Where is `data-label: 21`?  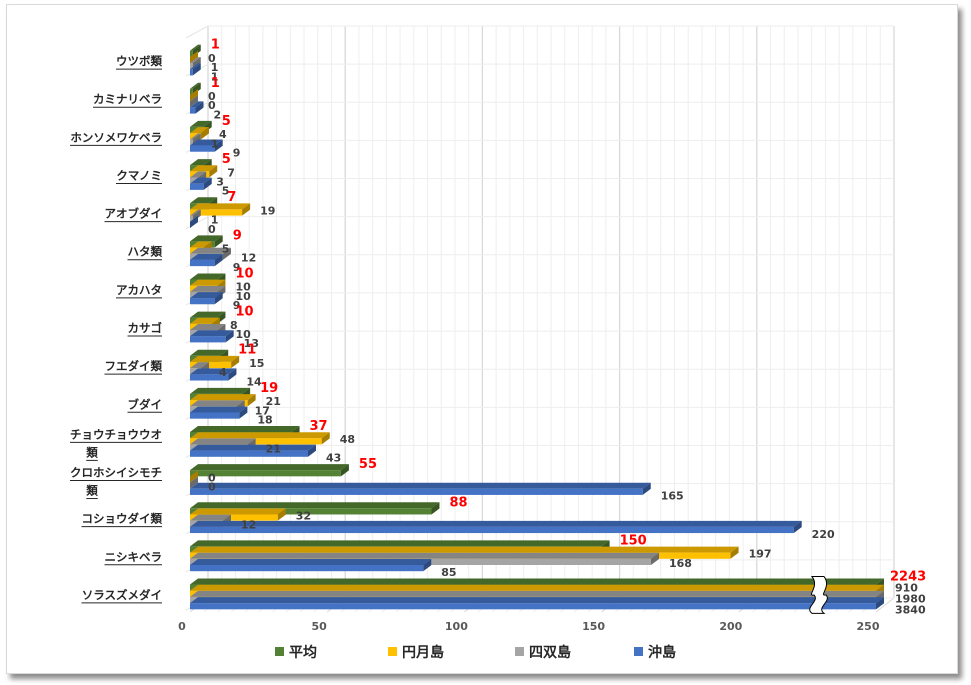
data-label: 21 is located at coordinates (273, 448).